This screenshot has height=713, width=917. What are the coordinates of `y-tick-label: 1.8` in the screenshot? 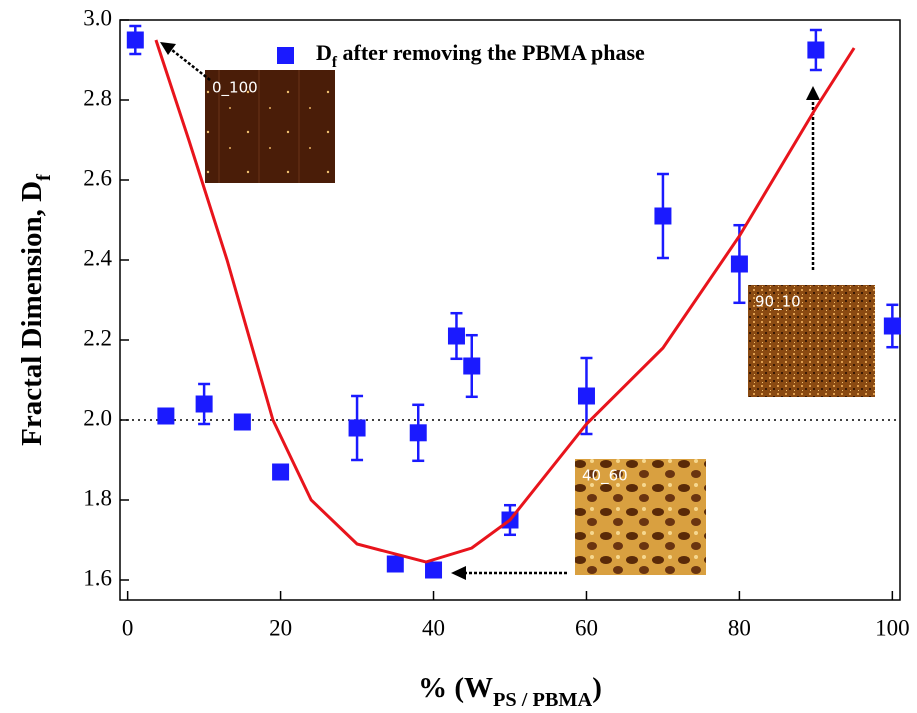 It's located at (97, 497).